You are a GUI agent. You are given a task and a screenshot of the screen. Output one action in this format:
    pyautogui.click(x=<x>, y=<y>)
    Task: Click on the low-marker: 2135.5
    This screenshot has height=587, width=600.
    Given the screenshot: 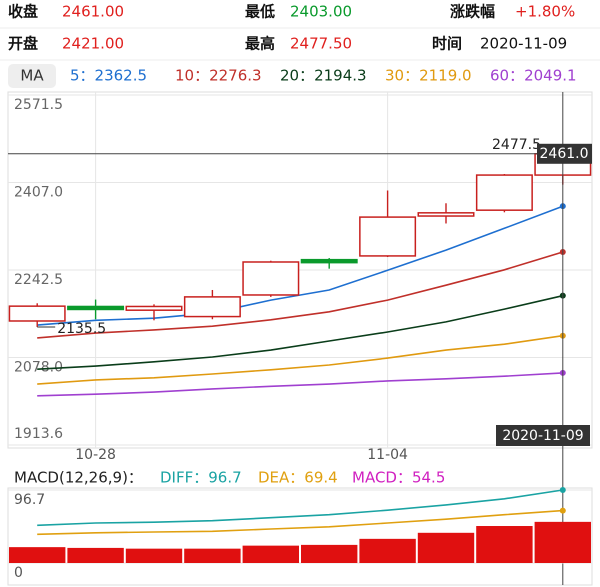 What is the action you would take?
    pyautogui.click(x=81, y=329)
    